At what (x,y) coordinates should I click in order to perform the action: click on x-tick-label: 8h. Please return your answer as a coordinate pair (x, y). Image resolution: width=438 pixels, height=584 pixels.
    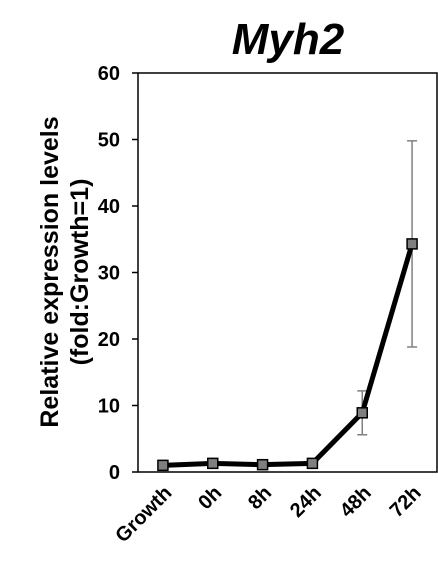
    Looking at the image, I should click on (260, 498).